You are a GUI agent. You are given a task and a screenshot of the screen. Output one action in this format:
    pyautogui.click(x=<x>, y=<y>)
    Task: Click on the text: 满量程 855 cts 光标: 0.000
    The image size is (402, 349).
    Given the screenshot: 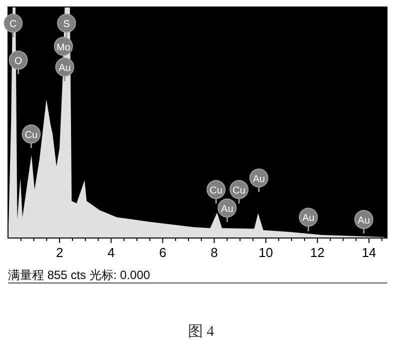 What is the action you would take?
    pyautogui.click(x=79, y=275)
    